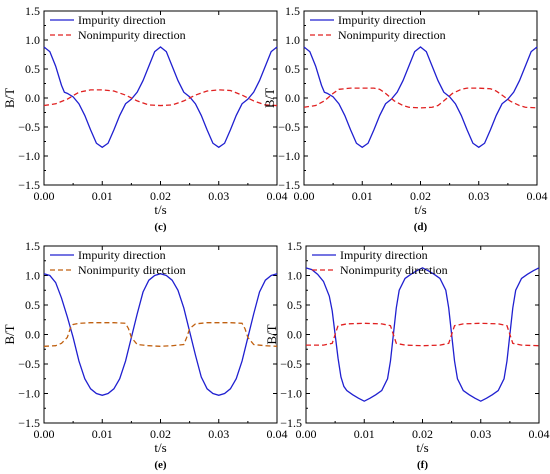 The image size is (550, 474). I want to click on panel-label: (e), so click(160, 465).